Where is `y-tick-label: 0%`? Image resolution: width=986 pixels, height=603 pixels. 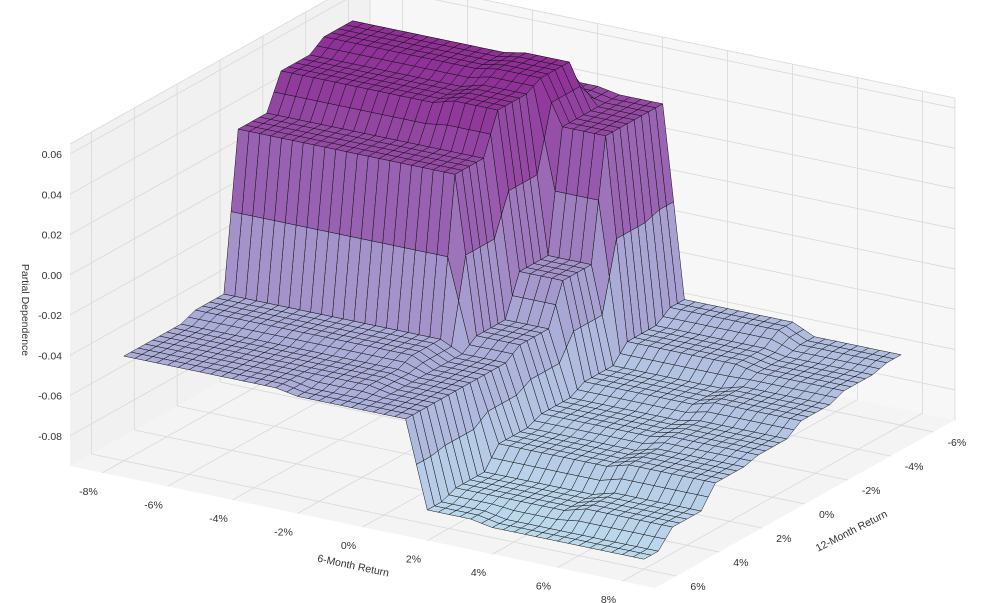
y-tick-label: 0% is located at coordinates (826, 515).